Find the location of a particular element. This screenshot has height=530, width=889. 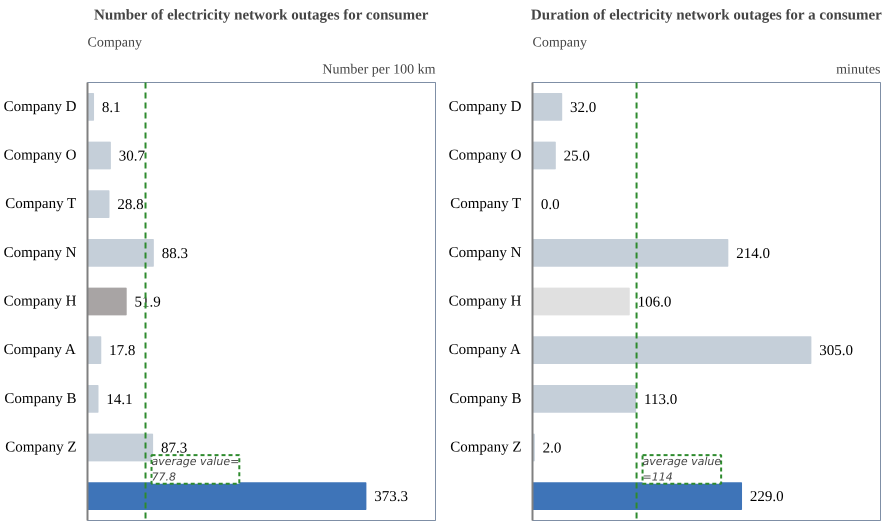

data-label: 0.0 is located at coordinates (550, 205).